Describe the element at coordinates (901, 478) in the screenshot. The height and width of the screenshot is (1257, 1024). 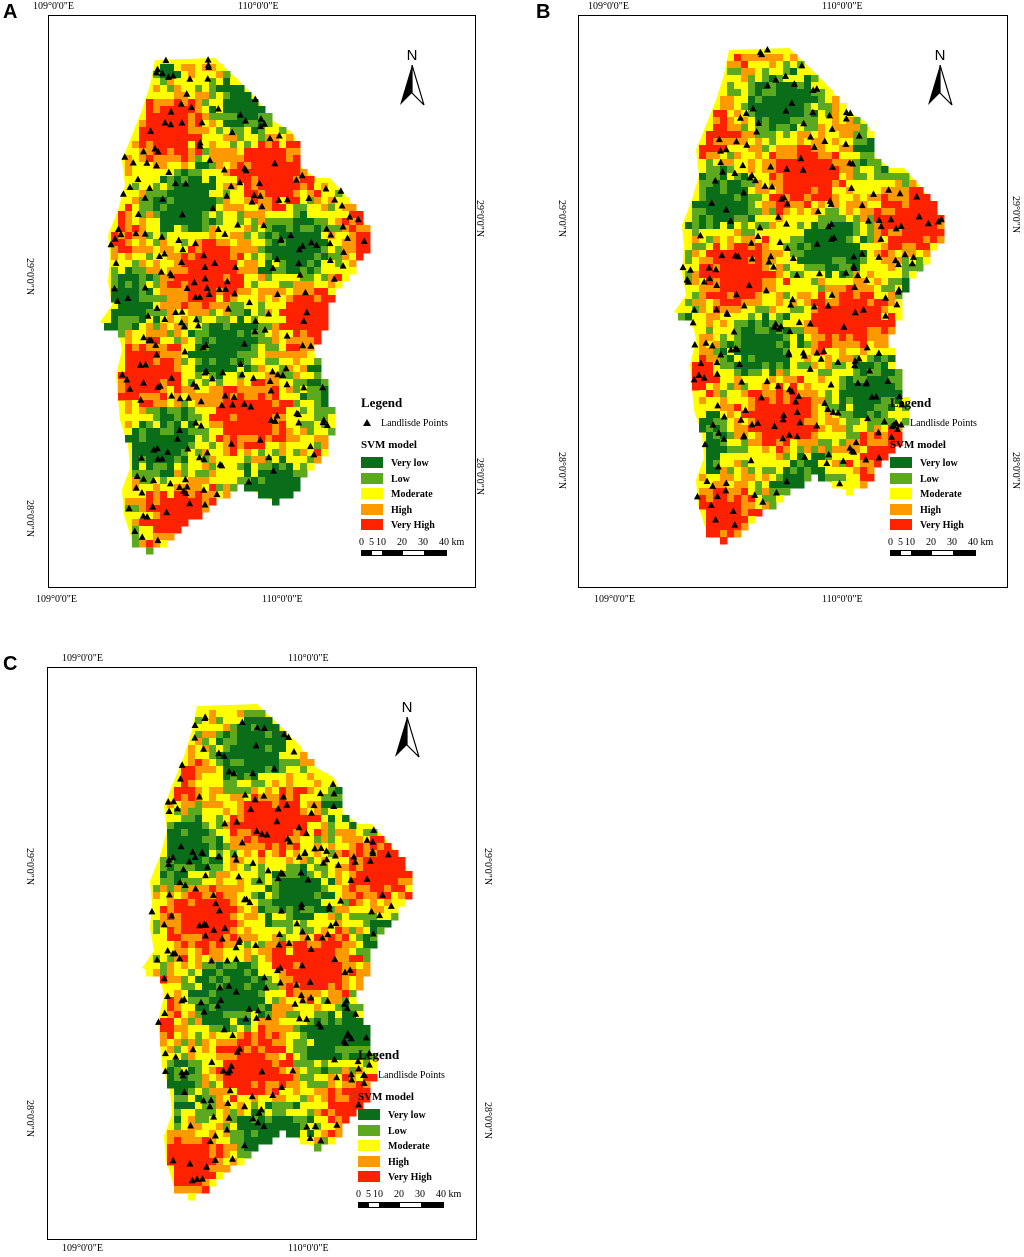
I see `legend-swatch` at that location.